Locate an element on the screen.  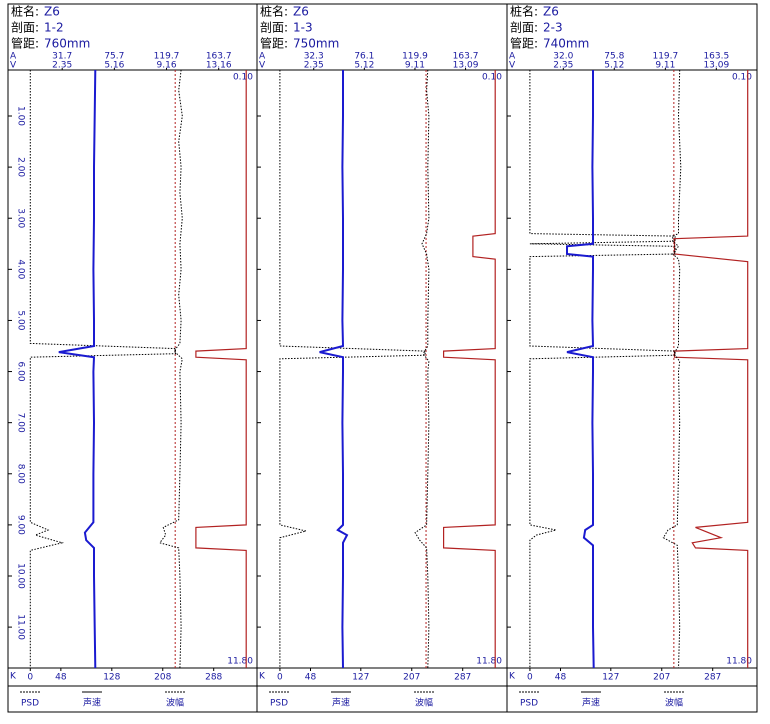
depth-tick-label: 7.00 is located at coordinates (21, 423).